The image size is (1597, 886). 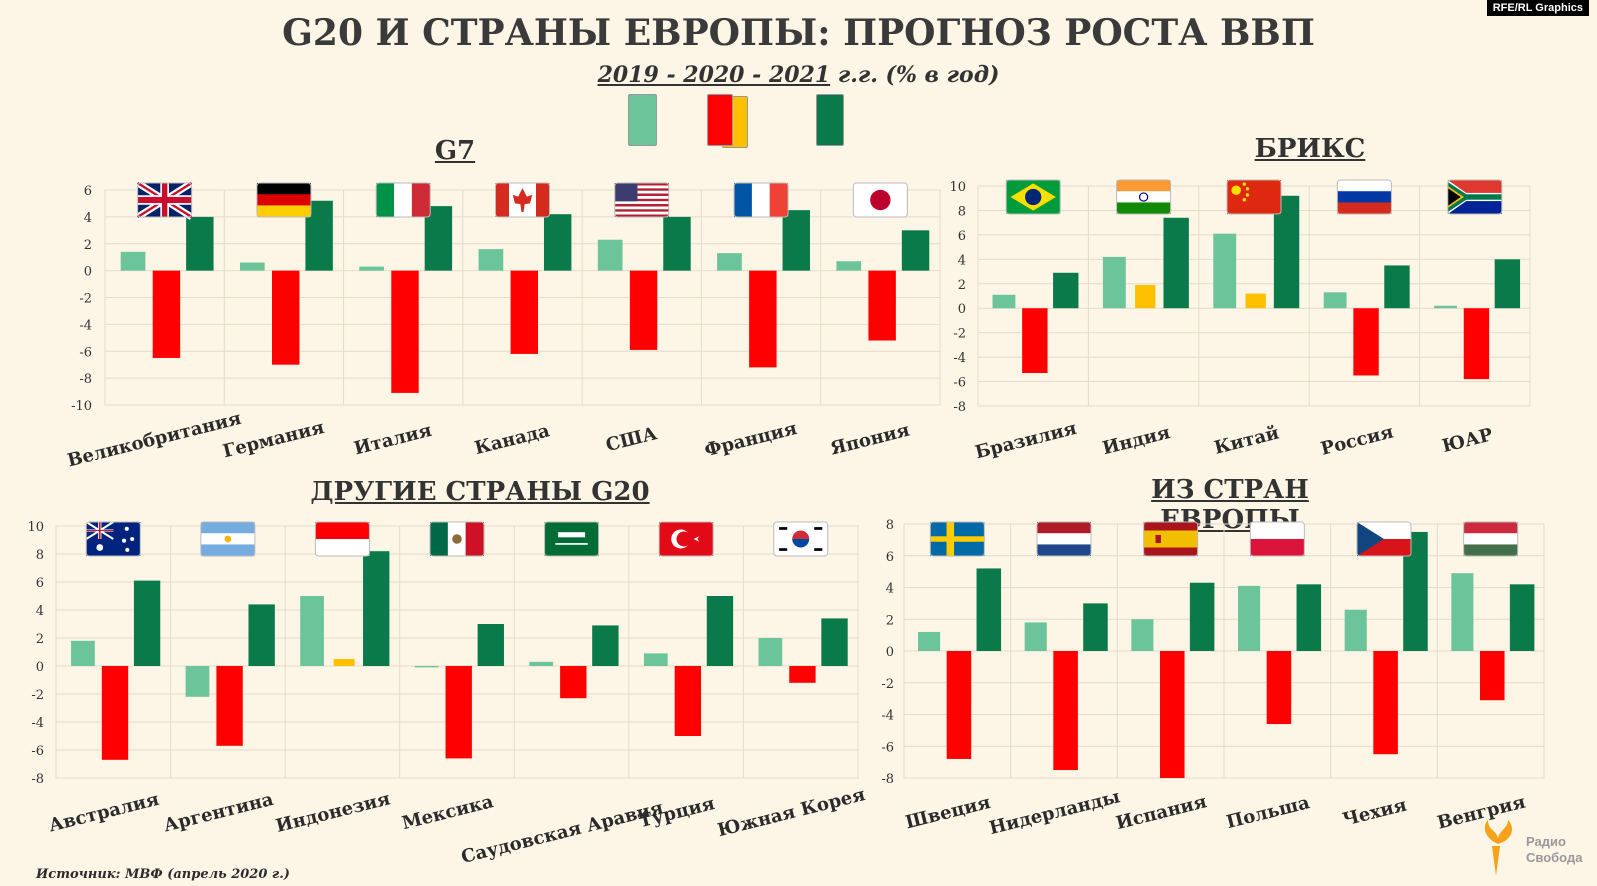 What do you see at coordinates (1254, 197) in the screenshot?
I see `flag-cn-icon` at bounding box center [1254, 197].